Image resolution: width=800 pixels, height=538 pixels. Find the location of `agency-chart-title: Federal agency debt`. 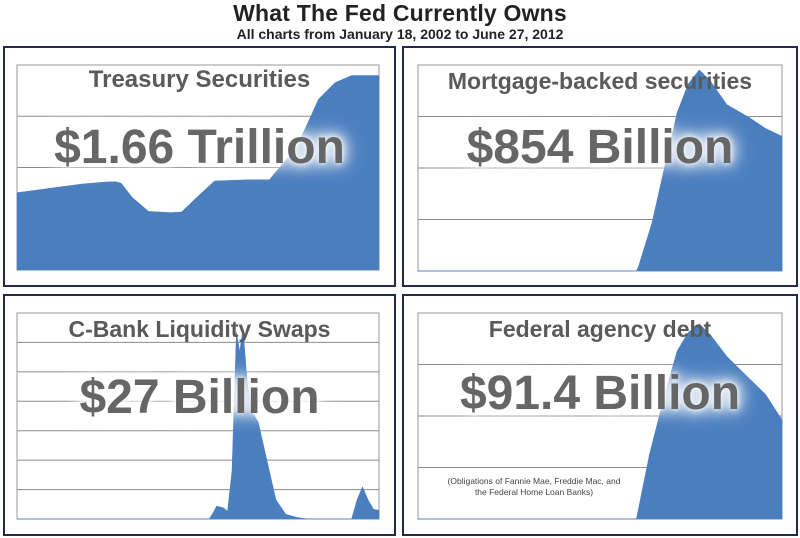

agency-chart-title: Federal agency debt is located at coordinates (600, 329).